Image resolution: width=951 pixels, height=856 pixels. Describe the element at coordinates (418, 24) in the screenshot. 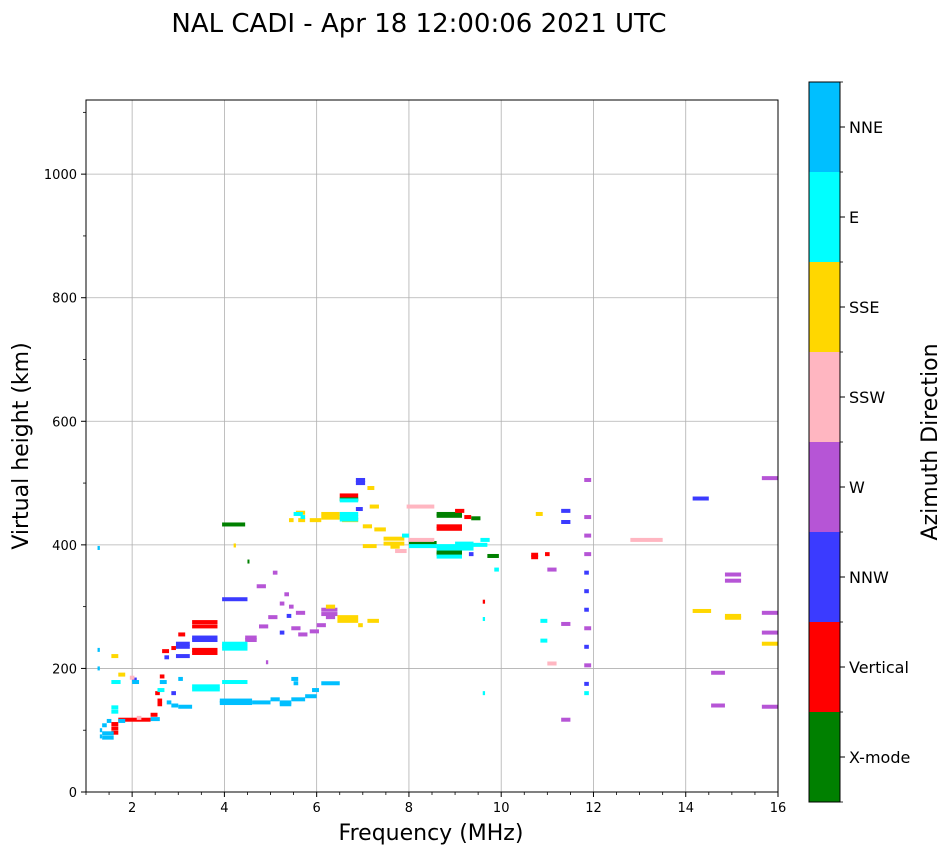

I see `chart-title: NAL CADI - Apr 18 12:00:06 2021 UTC` at that location.